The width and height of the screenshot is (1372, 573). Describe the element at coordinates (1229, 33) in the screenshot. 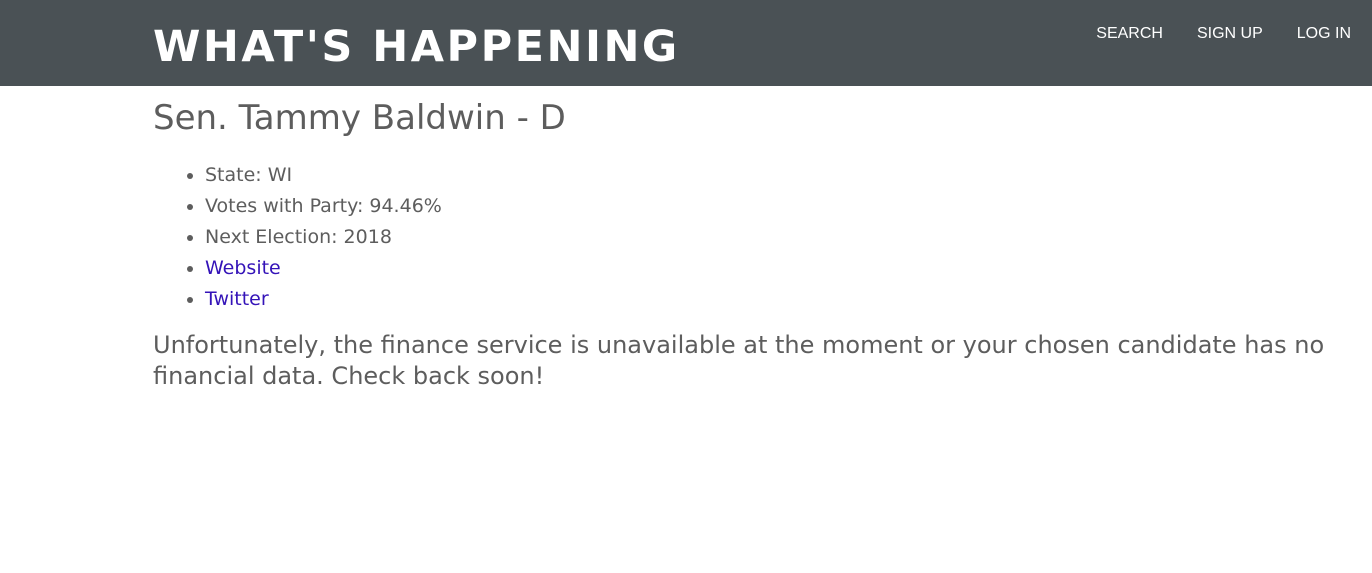

I see `nav-signup-link: SIGN UP` at that location.